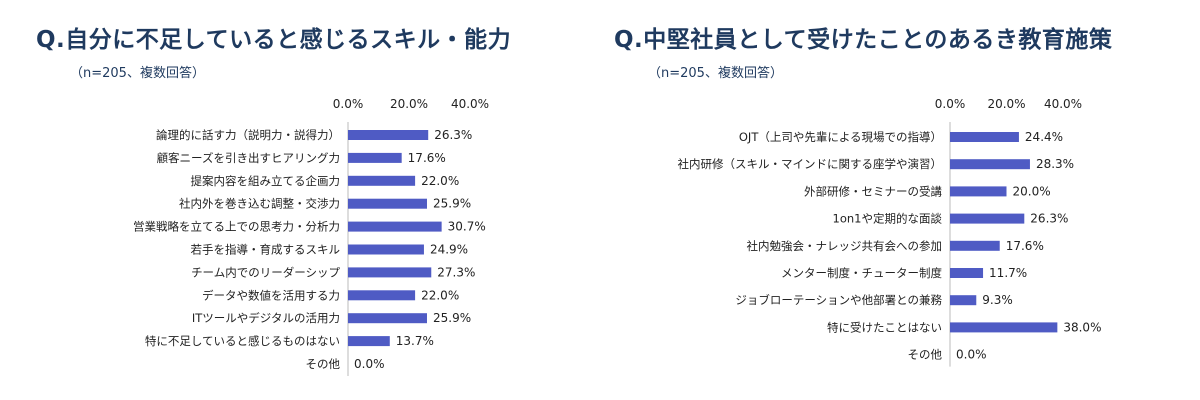 The height and width of the screenshot is (400, 1200). What do you see at coordinates (838, 300) in the screenshot?
I see `category-label: ジョブローテーションや他部署との兼務` at bounding box center [838, 300].